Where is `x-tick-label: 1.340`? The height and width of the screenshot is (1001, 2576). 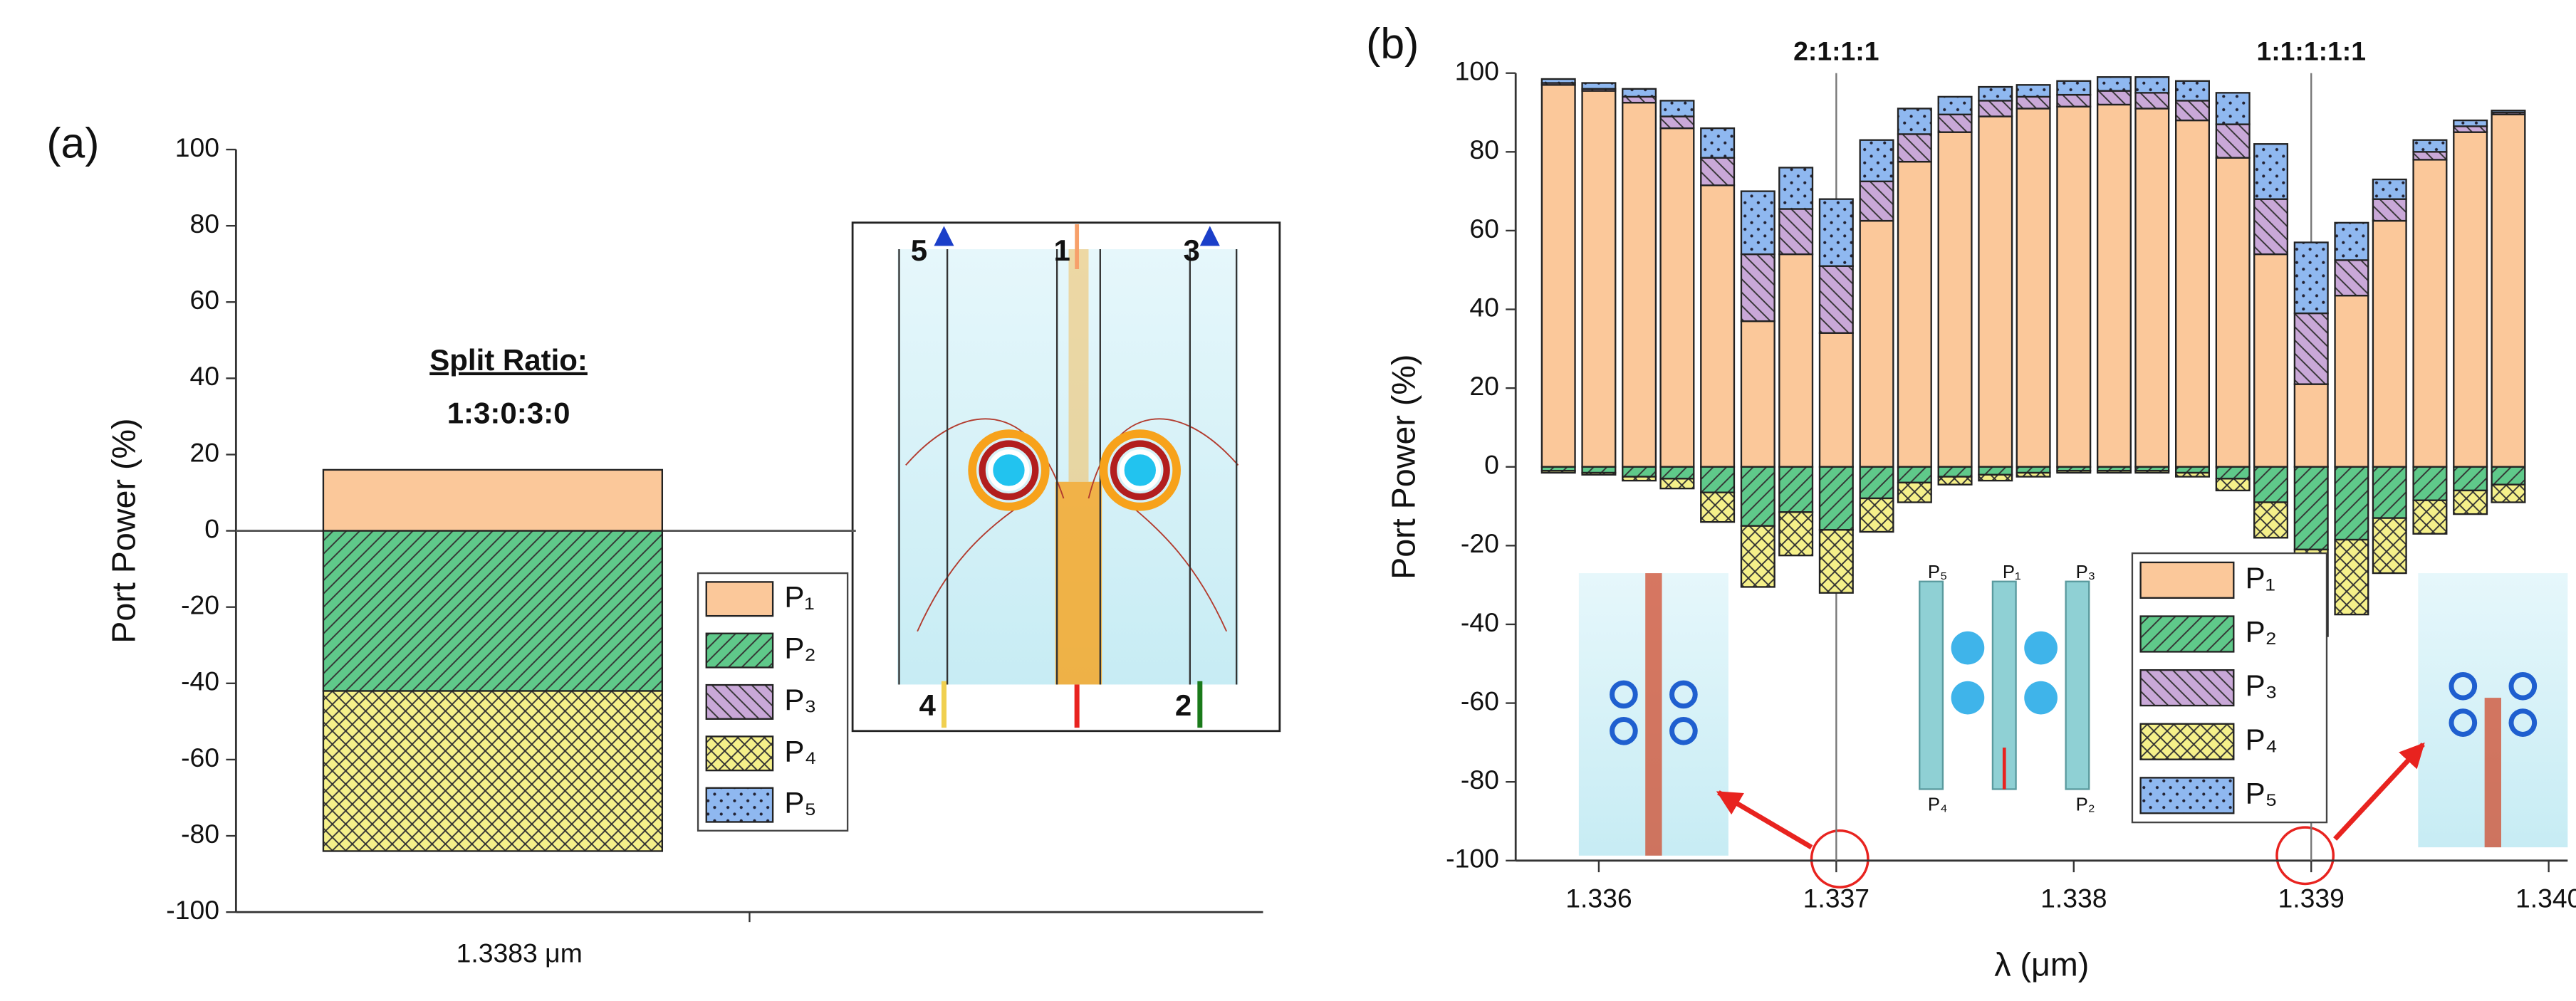 x-tick-label: 1.340 is located at coordinates (2545, 898).